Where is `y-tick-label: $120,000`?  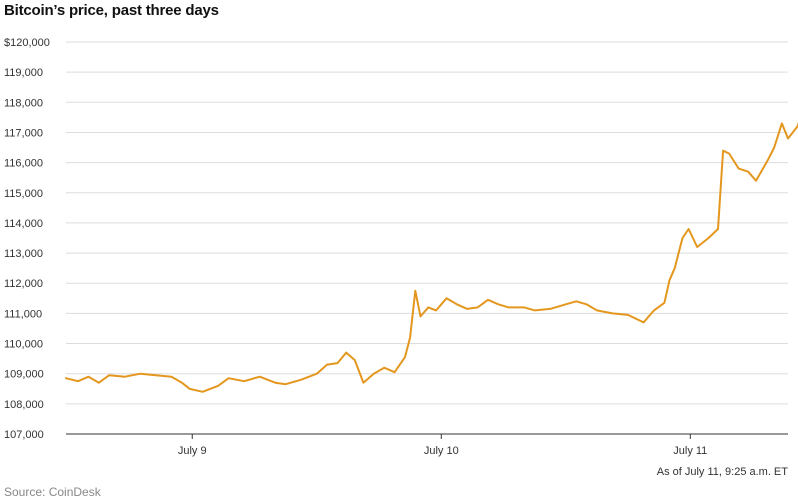
y-tick-label: $120,000 is located at coordinates (27, 43).